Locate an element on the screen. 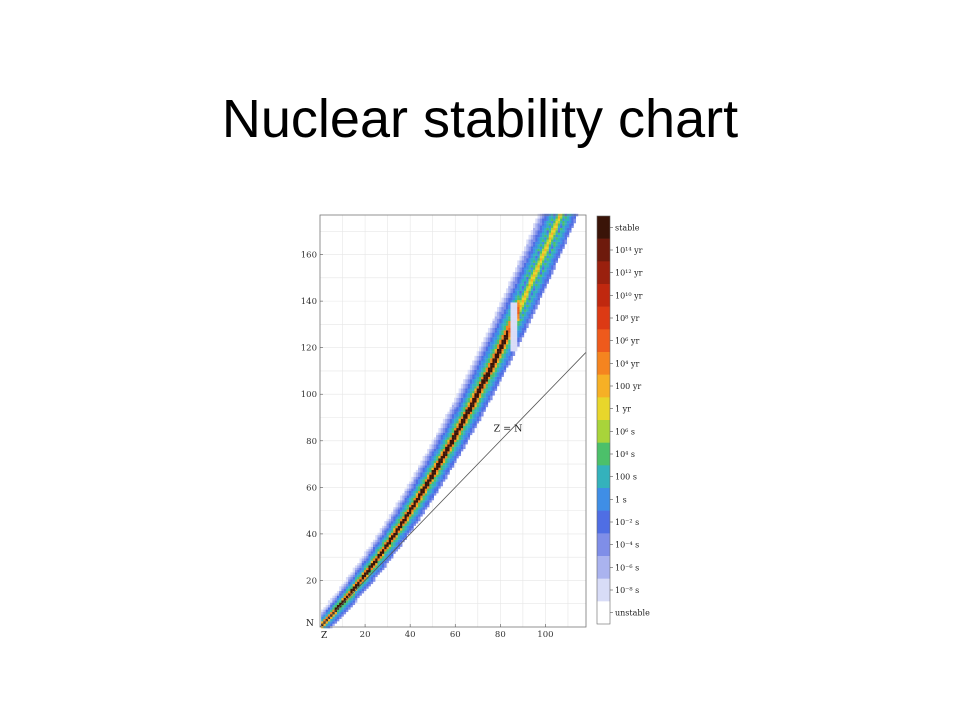 The width and height of the screenshot is (960, 720). z-equals-n-label: Z = N is located at coordinates (508, 428).